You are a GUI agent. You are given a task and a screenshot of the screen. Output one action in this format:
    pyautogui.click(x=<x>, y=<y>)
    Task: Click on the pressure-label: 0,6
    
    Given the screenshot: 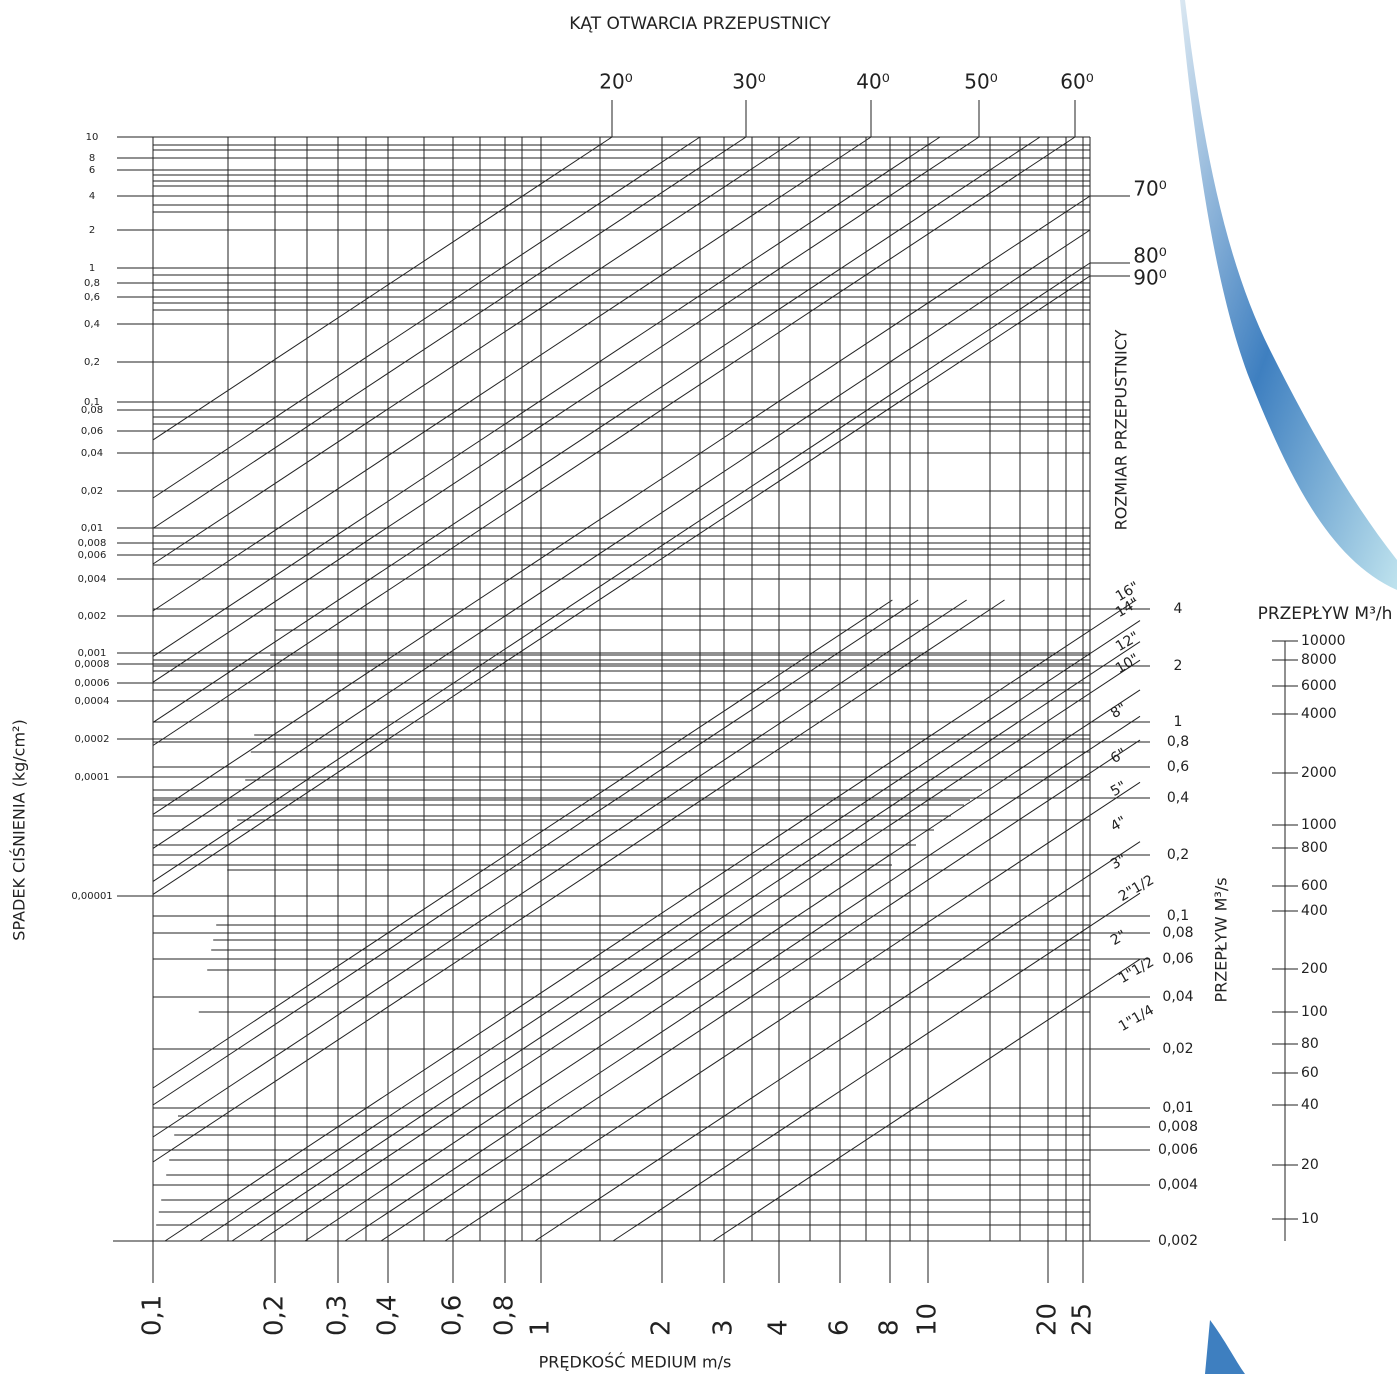 What is the action you would take?
    pyautogui.click(x=92, y=297)
    